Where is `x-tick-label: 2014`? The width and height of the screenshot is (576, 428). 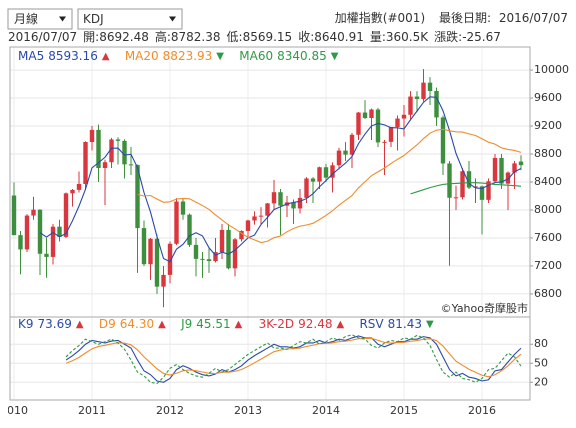 x-tick-label: 2014 is located at coordinates (326, 410).